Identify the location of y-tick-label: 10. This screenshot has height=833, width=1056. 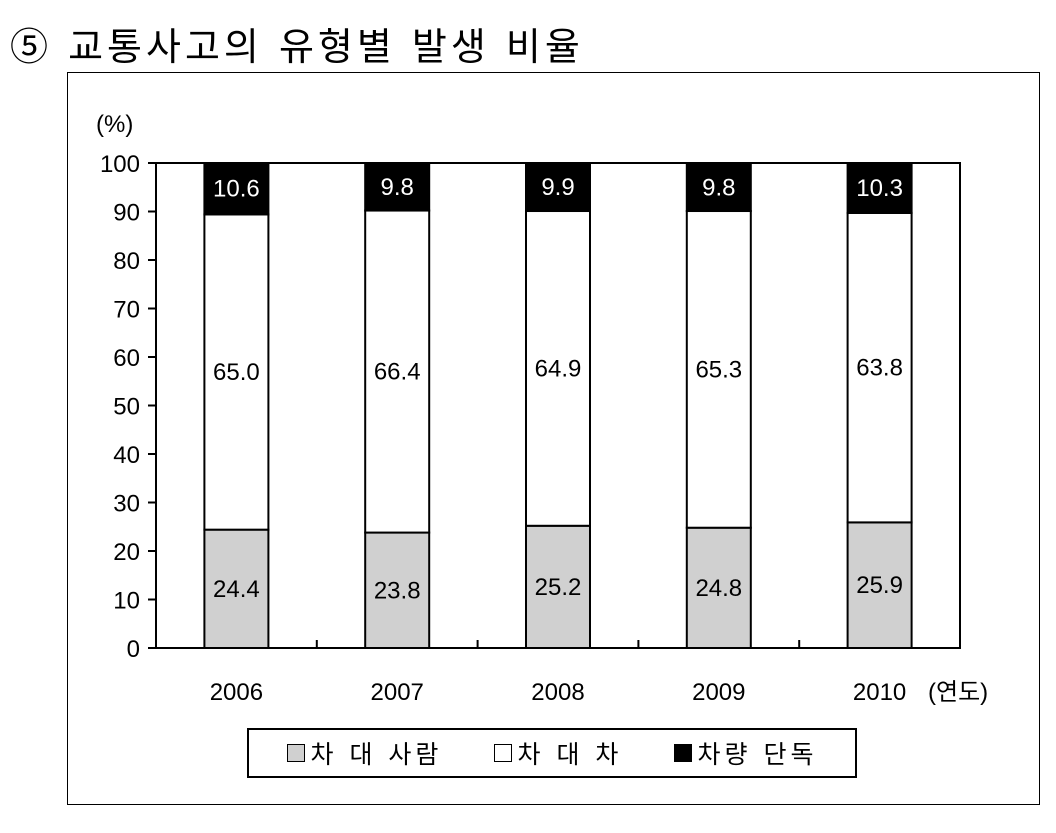
(126, 601).